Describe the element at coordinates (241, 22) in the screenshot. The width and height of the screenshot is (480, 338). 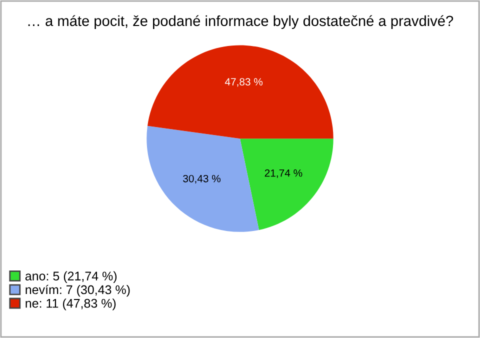
I see `chart-title: … a máte pocit, že podané informace byly dostatečné a pravdivé?` at that location.